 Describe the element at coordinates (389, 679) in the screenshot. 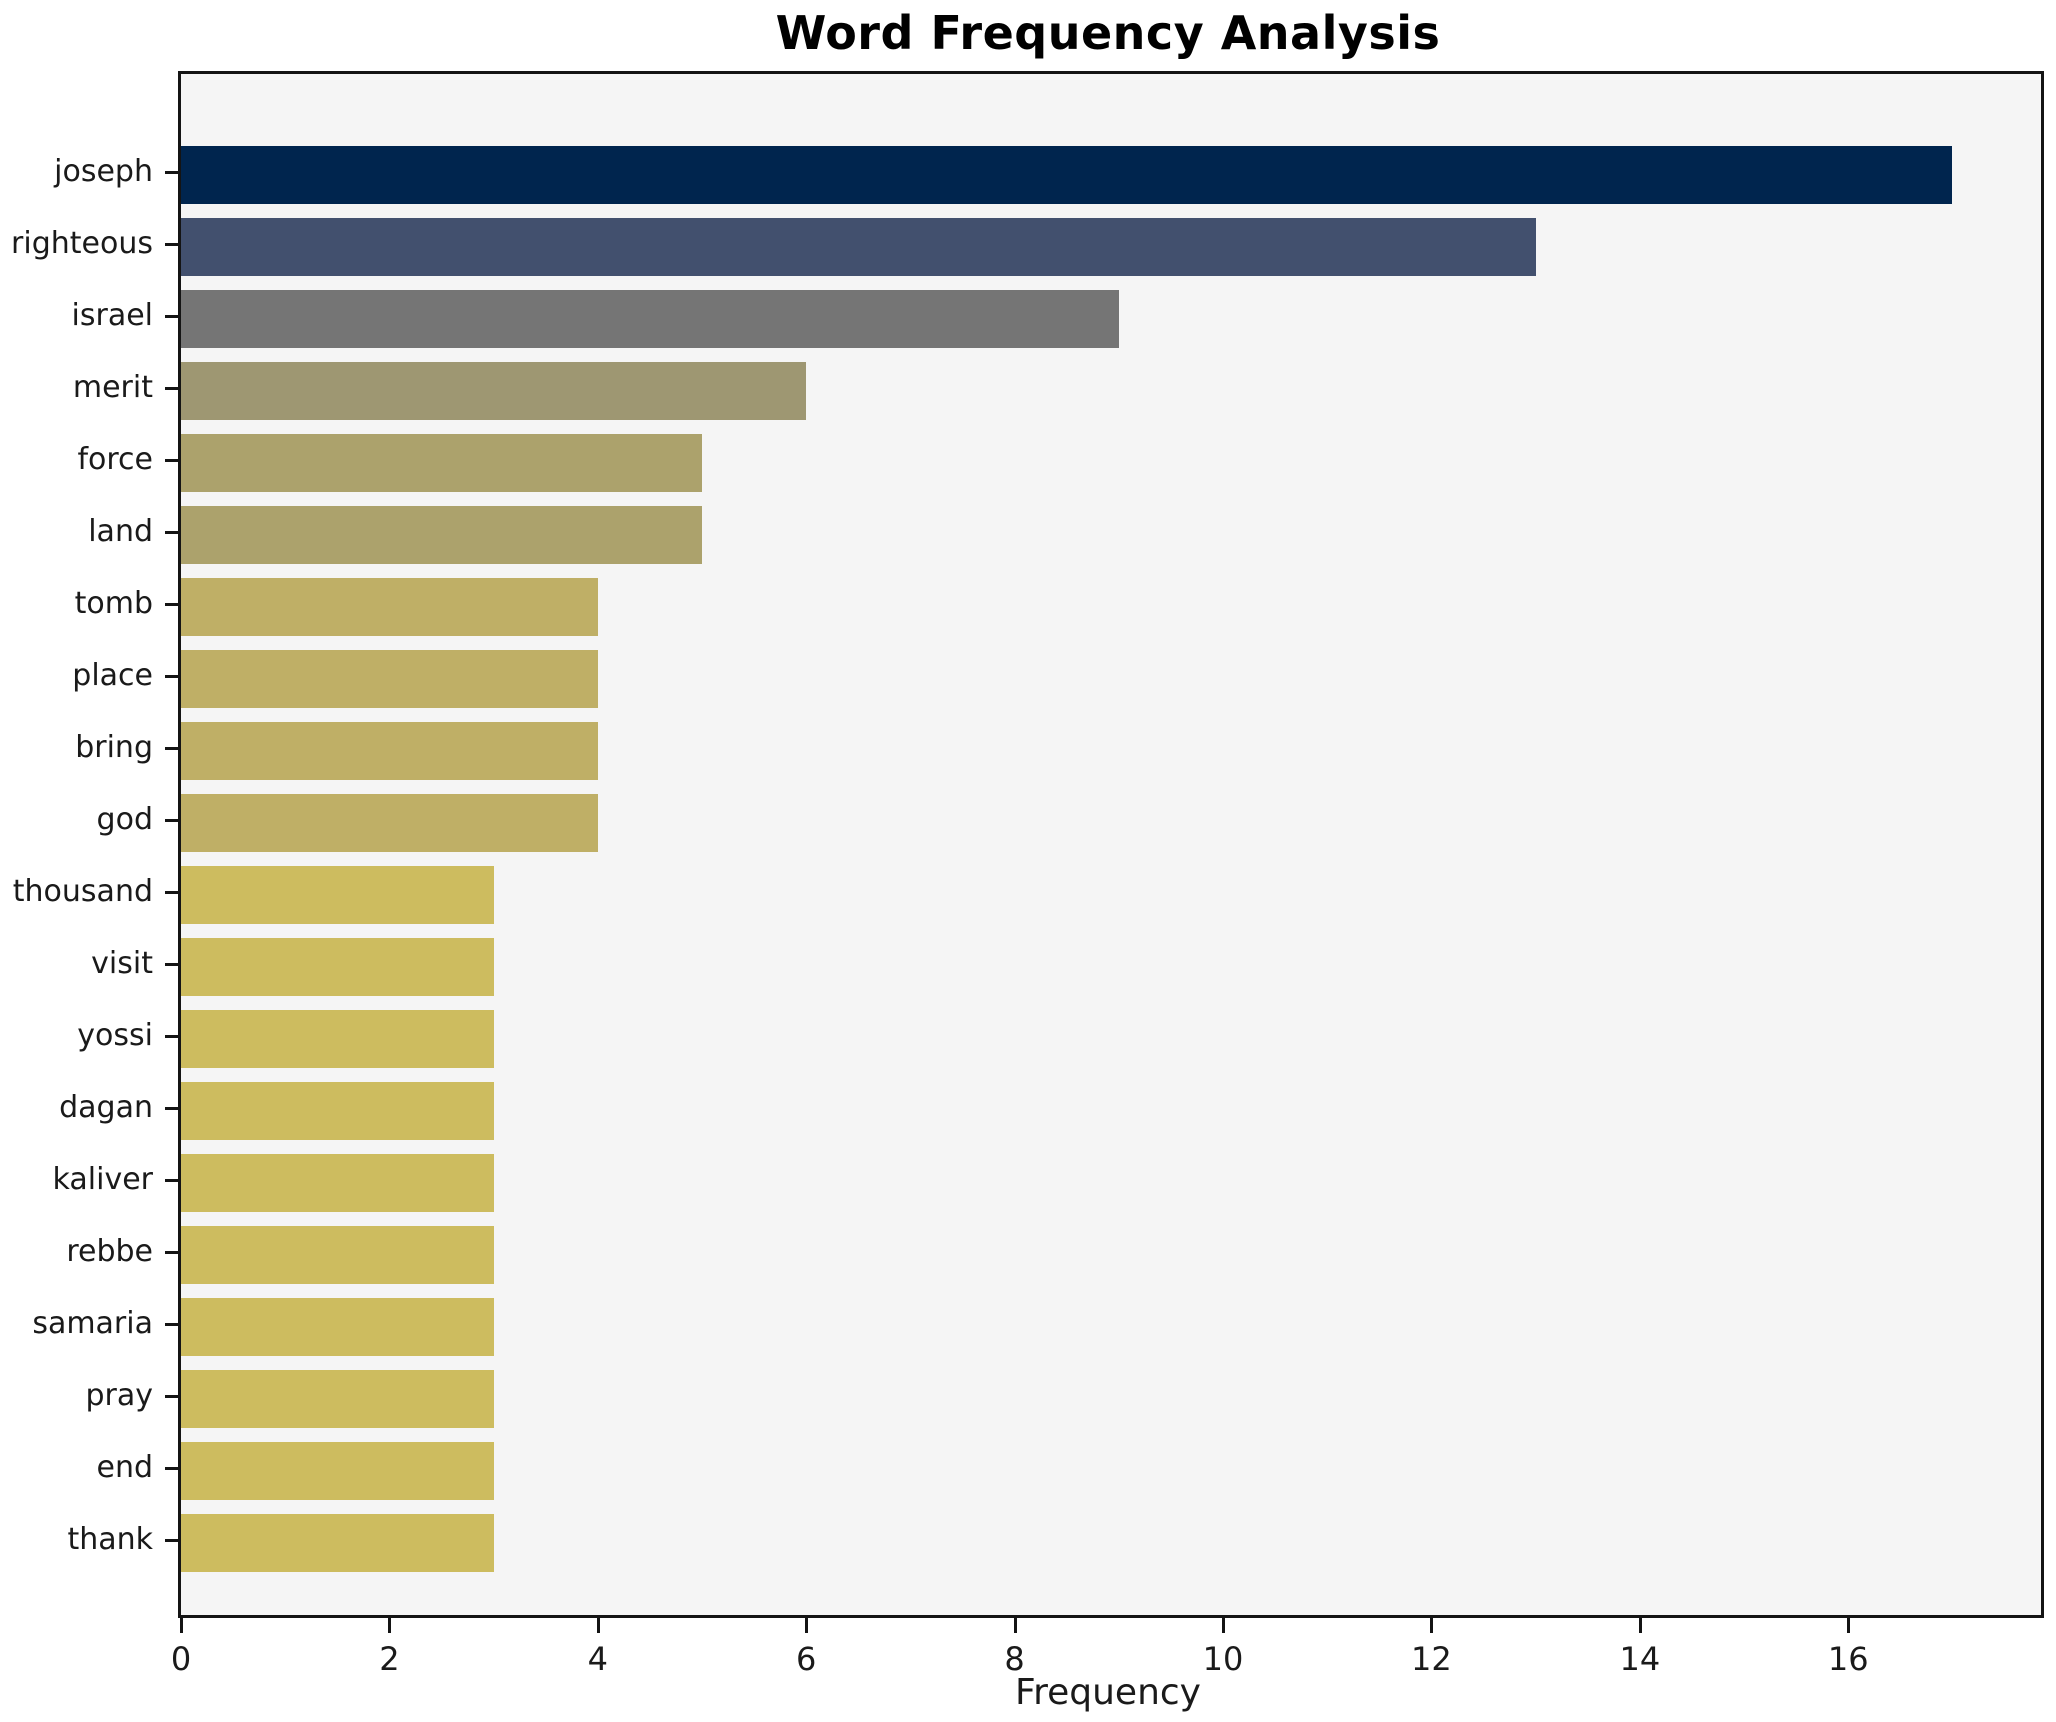

I see `bar-place` at that location.